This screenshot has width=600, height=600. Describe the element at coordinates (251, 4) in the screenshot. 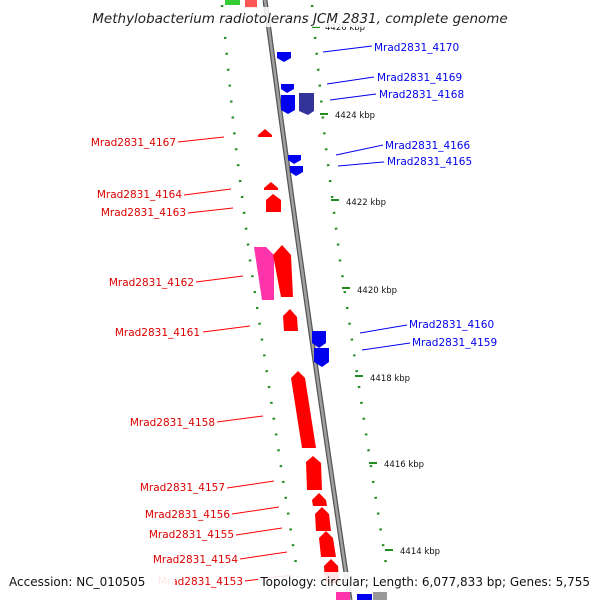

I see `top-red-block` at that location.